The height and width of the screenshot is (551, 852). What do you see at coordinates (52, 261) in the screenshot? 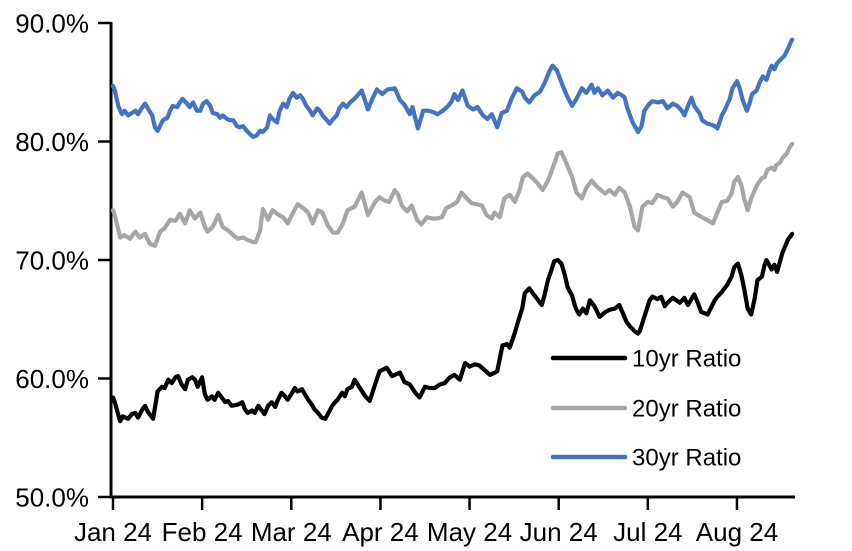
I see `y-tick-label: 70.0%` at bounding box center [52, 261].